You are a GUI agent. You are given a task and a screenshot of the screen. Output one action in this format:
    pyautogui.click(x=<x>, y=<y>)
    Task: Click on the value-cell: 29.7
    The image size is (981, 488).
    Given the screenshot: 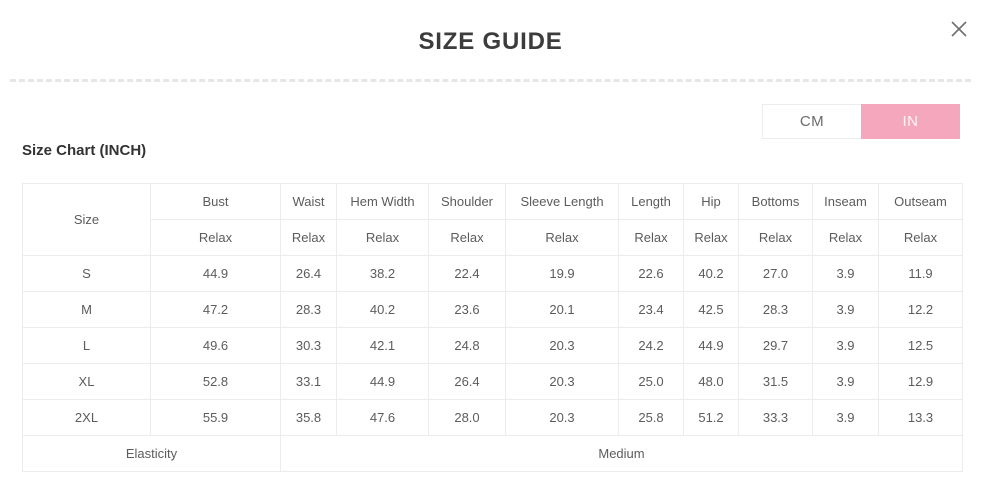 What is the action you would take?
    pyautogui.click(x=775, y=345)
    